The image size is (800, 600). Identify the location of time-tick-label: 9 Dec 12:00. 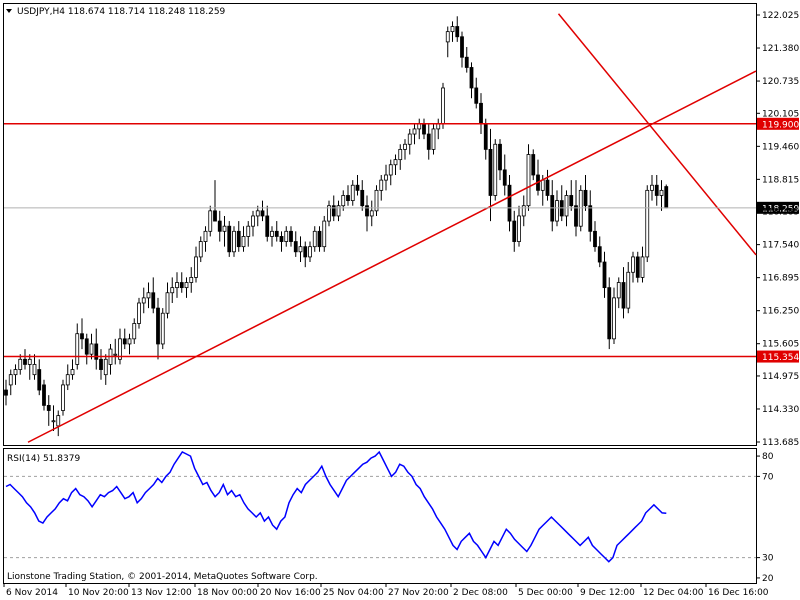
(607, 593).